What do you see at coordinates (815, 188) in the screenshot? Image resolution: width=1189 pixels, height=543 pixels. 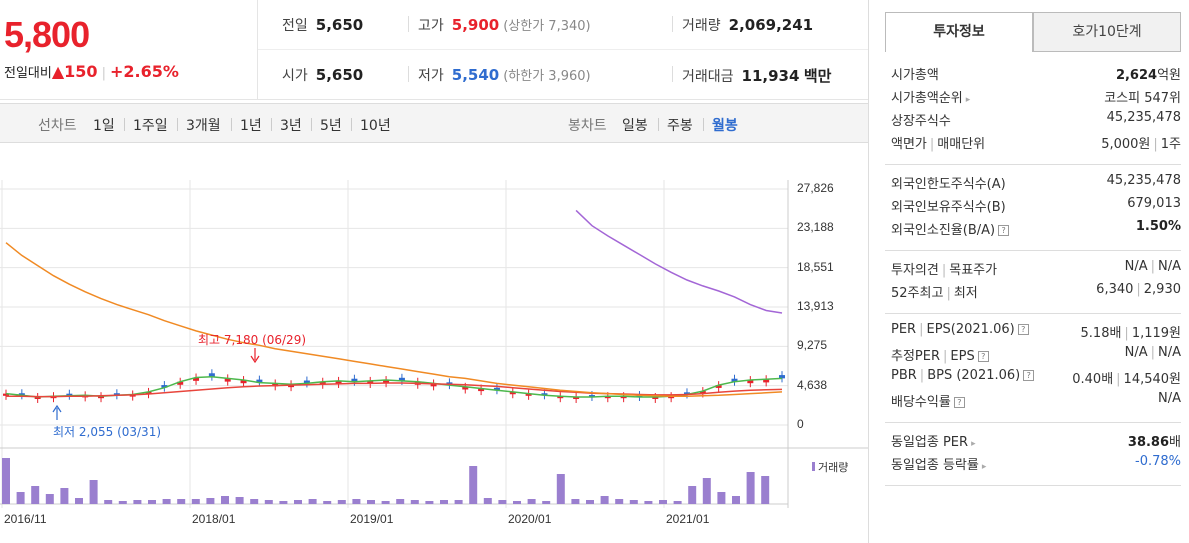 I see `y-tick-label: 27,826` at bounding box center [815, 188].